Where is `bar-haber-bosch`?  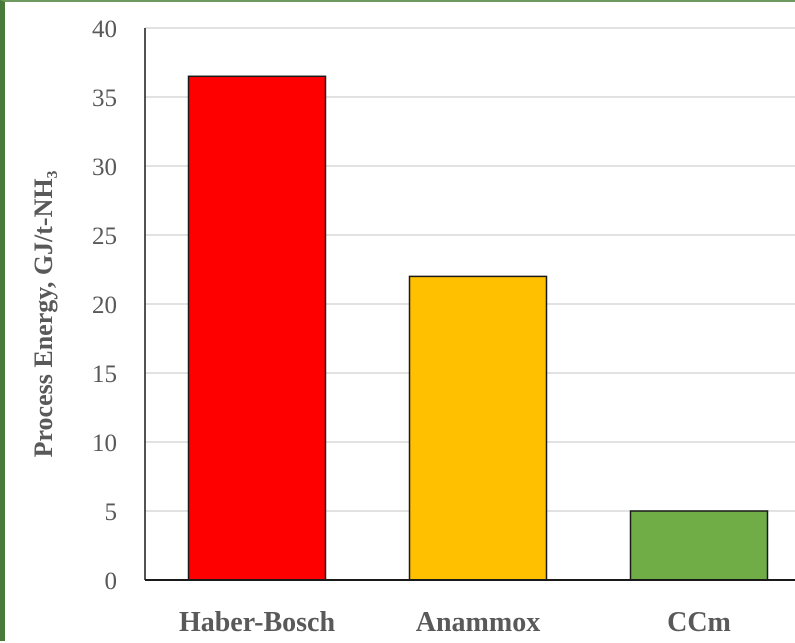 bar-haber-bosch is located at coordinates (257, 328).